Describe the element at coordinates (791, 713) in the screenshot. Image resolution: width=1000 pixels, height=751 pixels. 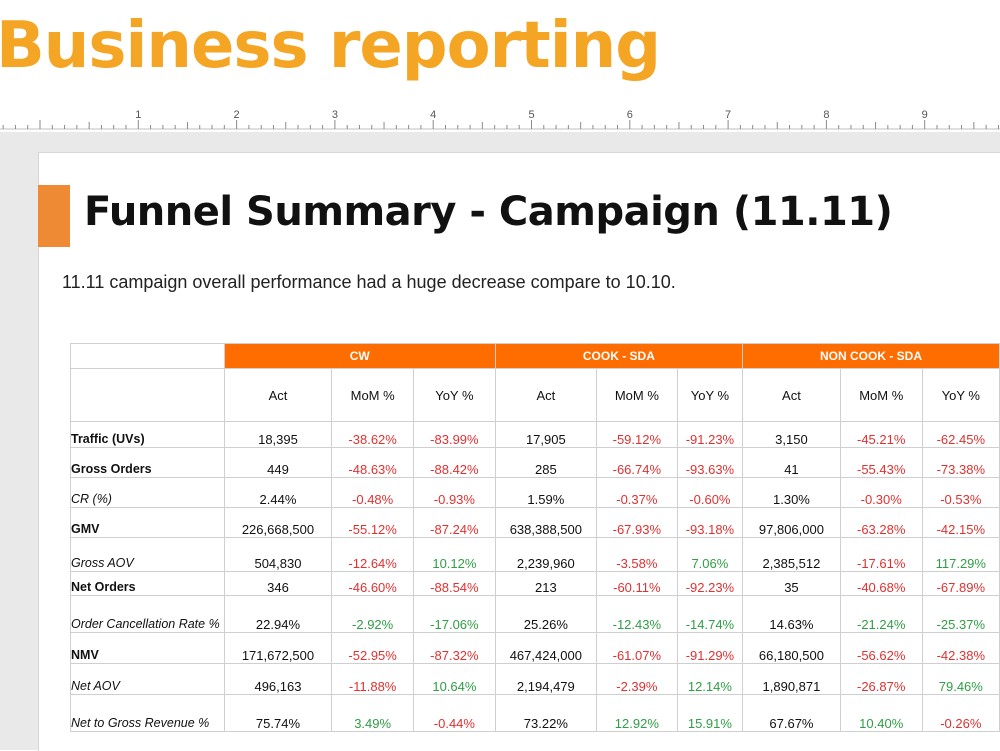
I see `value-cell: 67.67%` at that location.